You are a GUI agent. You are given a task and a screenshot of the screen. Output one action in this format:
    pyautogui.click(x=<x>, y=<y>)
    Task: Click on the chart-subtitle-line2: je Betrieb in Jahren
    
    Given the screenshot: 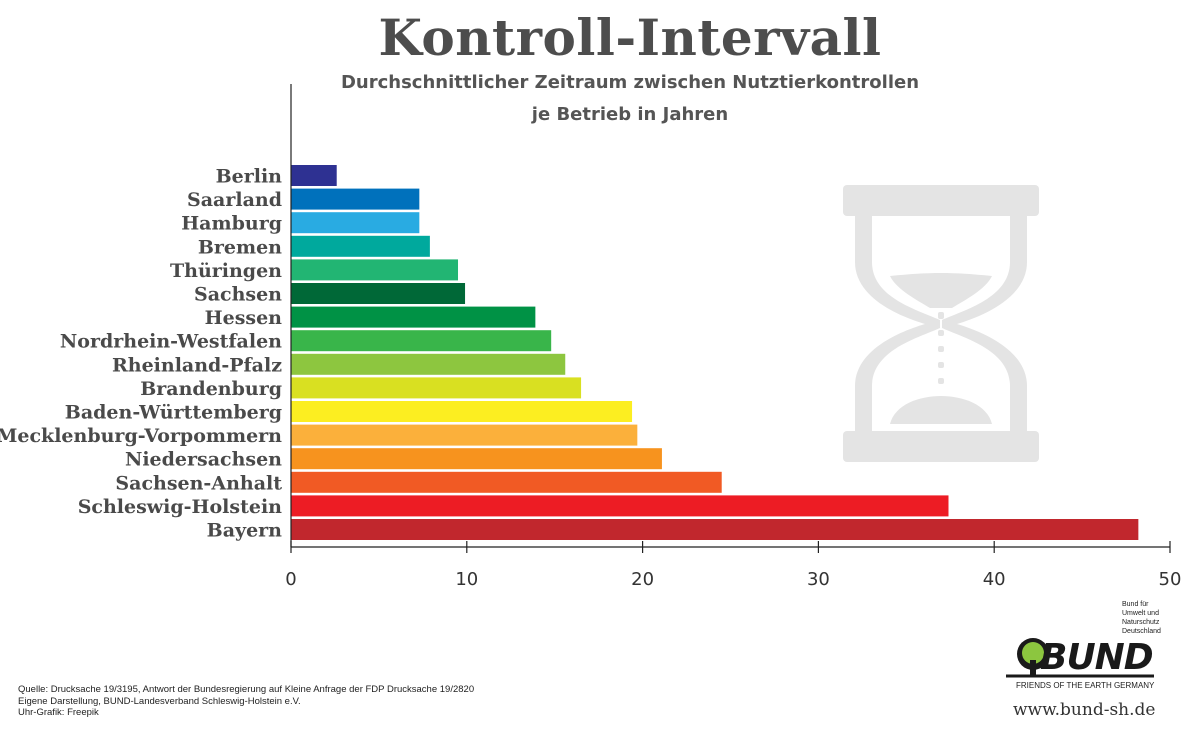 What is the action you would take?
    pyautogui.click(x=630, y=114)
    